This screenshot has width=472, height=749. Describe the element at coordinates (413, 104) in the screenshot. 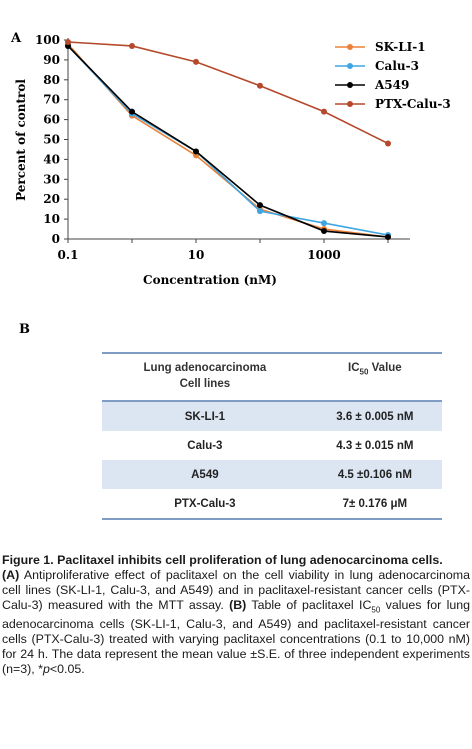

I see `legend-label: PTX-Calu-3` at that location.